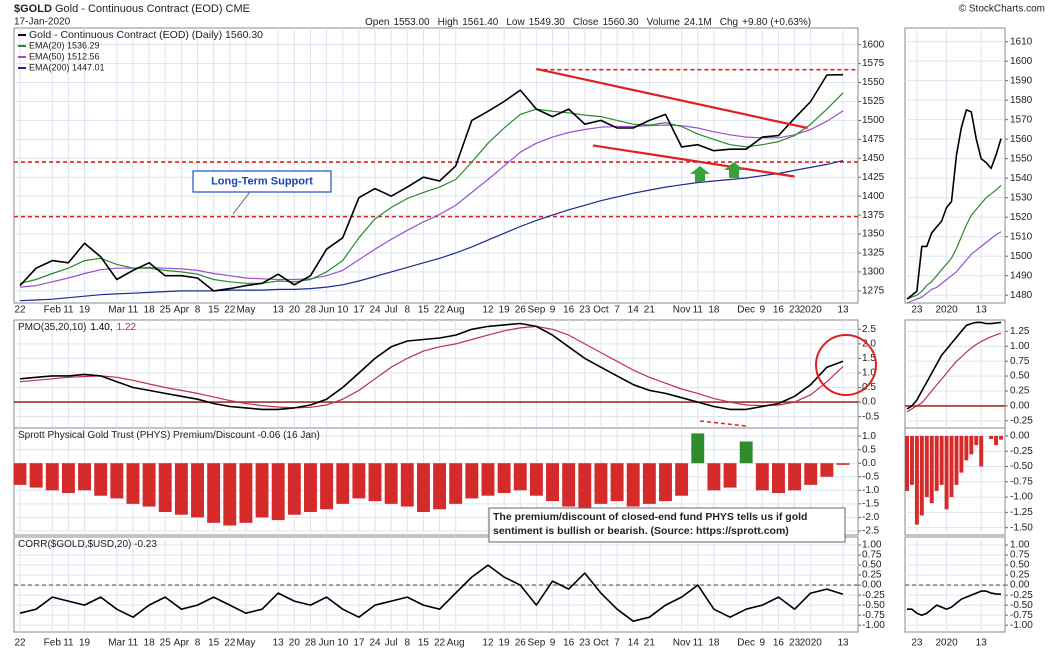 The image size is (1050, 650). Describe the element at coordinates (359, 310) in the screenshot. I see `x-tick-label: 17` at that location.